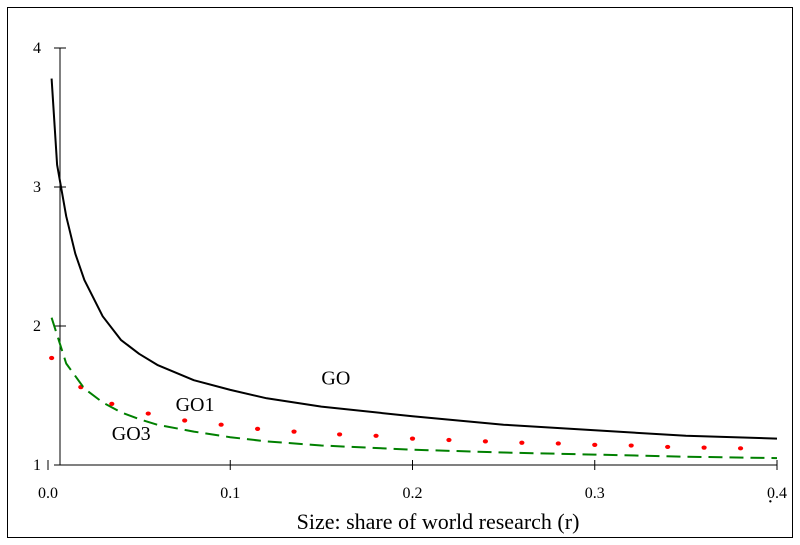  Describe the element at coordinates (595, 493) in the screenshot. I see `x-tick-label: 0.3` at that location.